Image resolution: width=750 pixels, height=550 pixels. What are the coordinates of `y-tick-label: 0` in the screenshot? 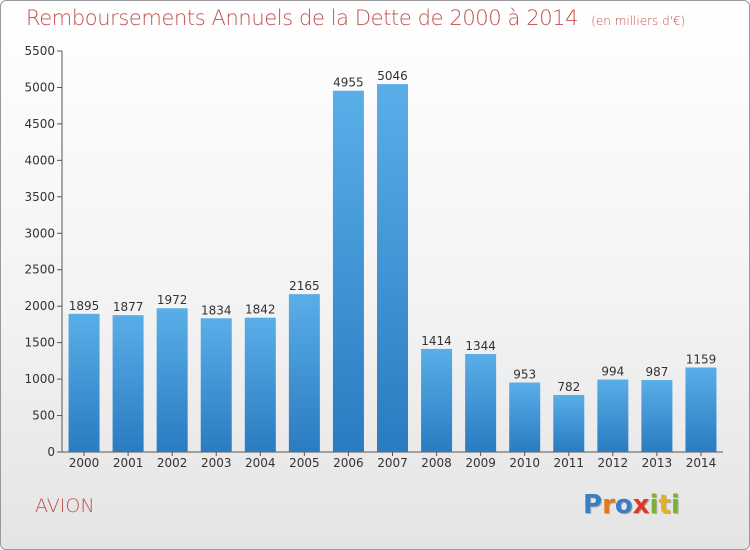 It's located at (51, 452).